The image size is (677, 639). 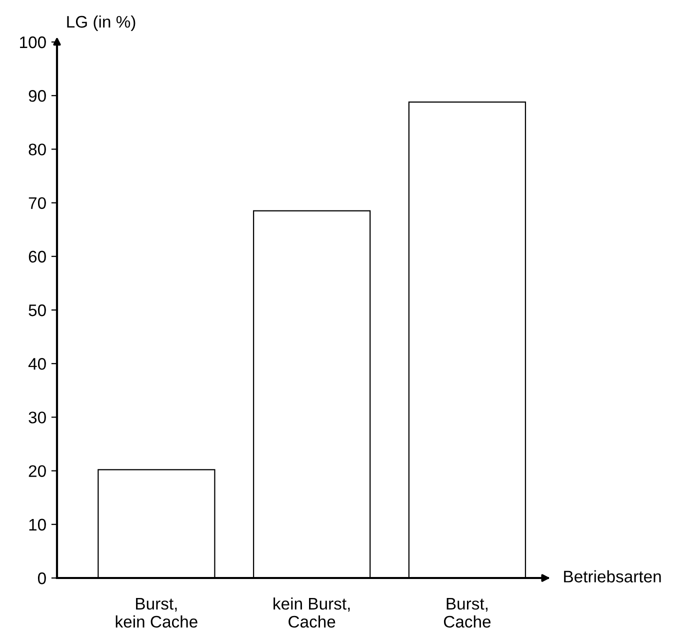 I want to click on y-tick-label: 90, so click(x=37, y=96).